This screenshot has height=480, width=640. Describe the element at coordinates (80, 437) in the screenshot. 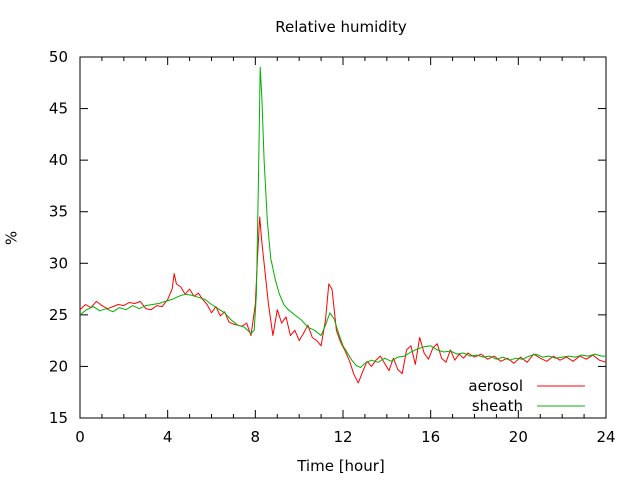

I see `x-tick-label: 0` at that location.